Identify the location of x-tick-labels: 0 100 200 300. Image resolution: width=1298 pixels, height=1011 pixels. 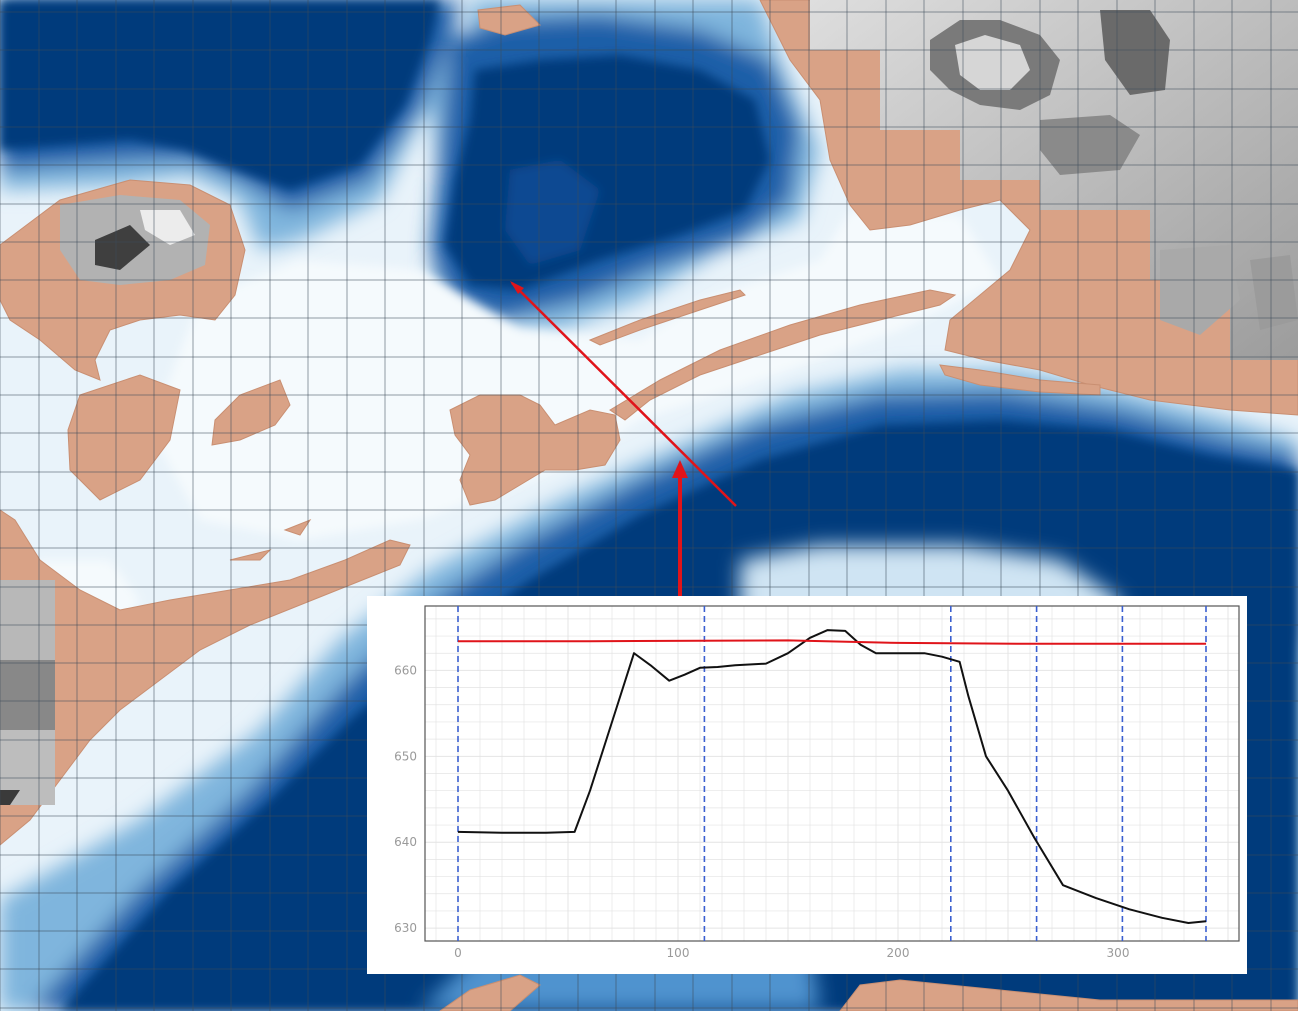
(791, 953).